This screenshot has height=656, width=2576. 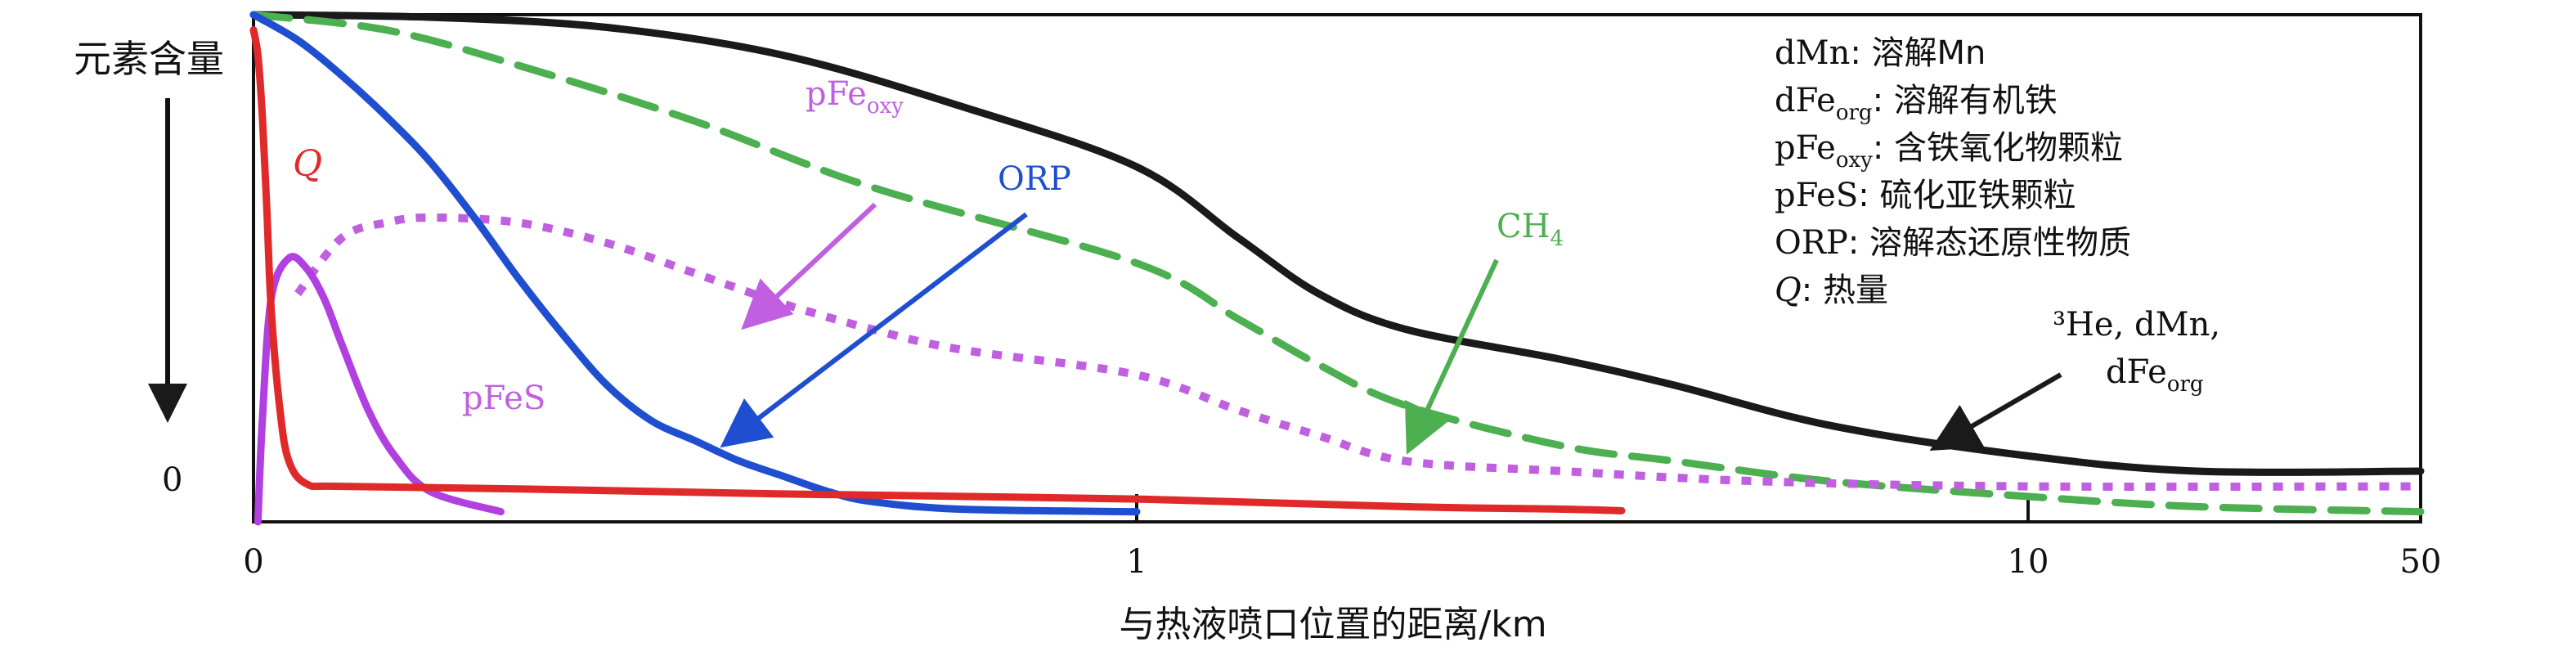 What do you see at coordinates (2421, 562) in the screenshot?
I see `x-tick-label: 50` at bounding box center [2421, 562].